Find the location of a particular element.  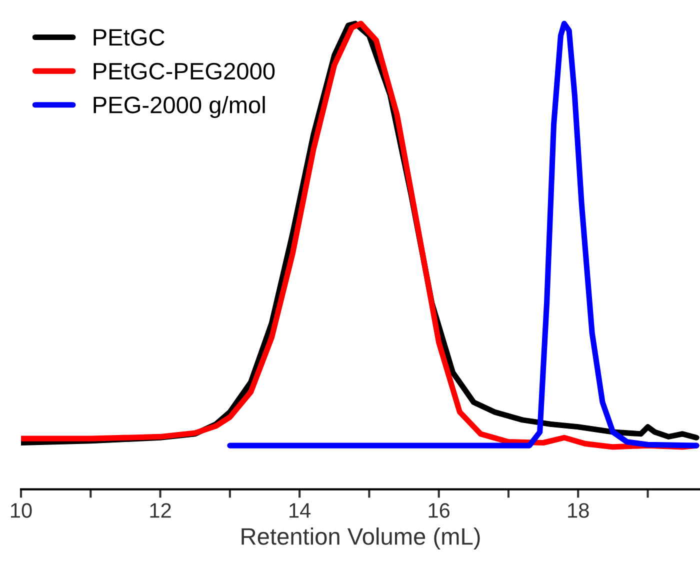

legend-label: PEtGC is located at coordinates (129, 37).